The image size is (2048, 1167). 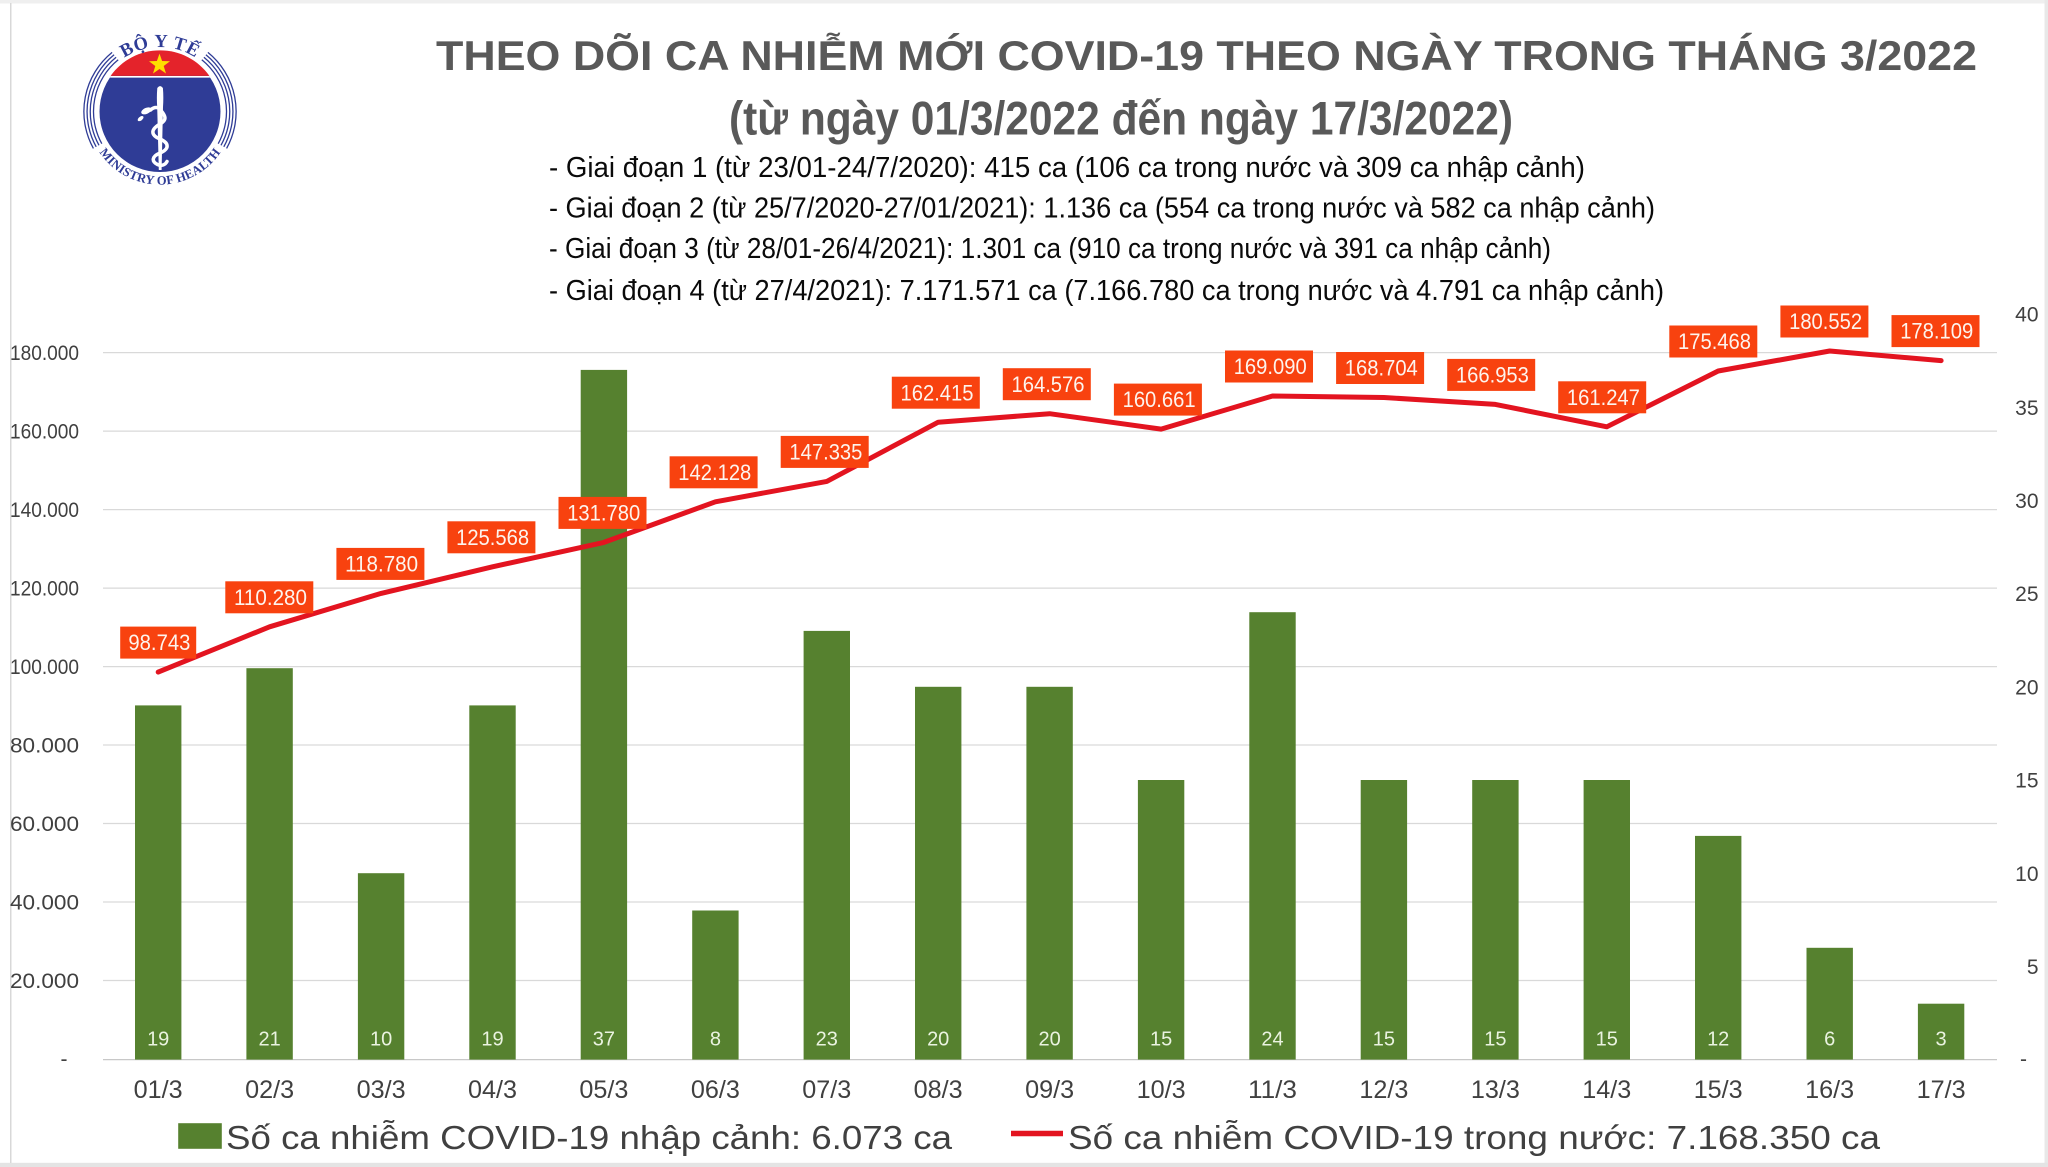 I want to click on svg-text: 3, so click(x=1941, y=1039).